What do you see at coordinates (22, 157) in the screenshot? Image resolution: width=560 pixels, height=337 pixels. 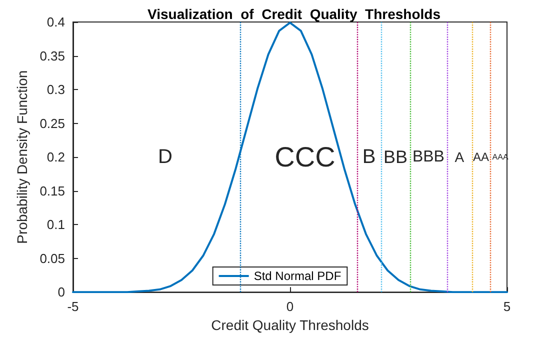 I see `y-axis-title: Probability Density Function` at bounding box center [22, 157].